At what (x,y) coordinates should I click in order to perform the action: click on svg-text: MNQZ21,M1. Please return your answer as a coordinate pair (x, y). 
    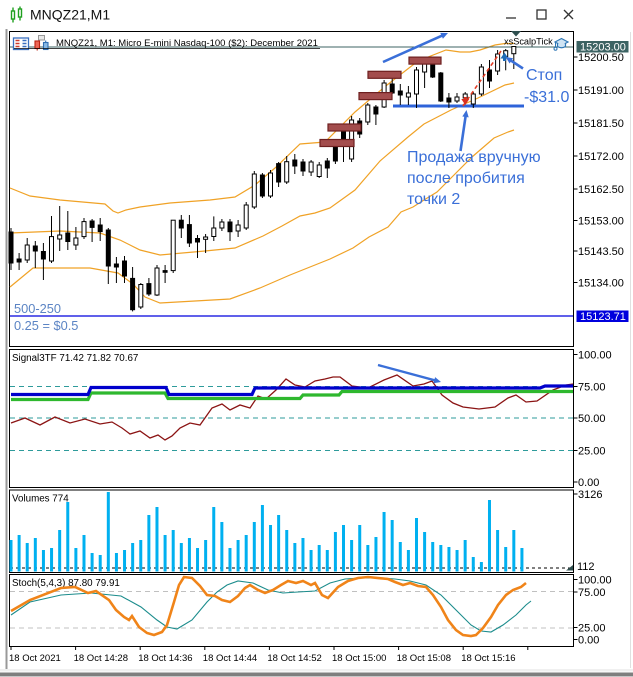
    Looking at the image, I should click on (70, 15).